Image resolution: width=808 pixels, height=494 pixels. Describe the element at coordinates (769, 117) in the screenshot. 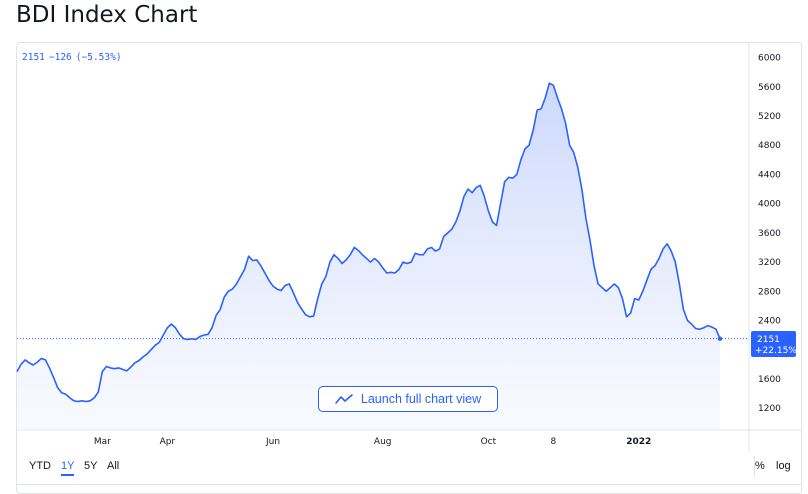

I see `y-tick-label: 5200` at that location.